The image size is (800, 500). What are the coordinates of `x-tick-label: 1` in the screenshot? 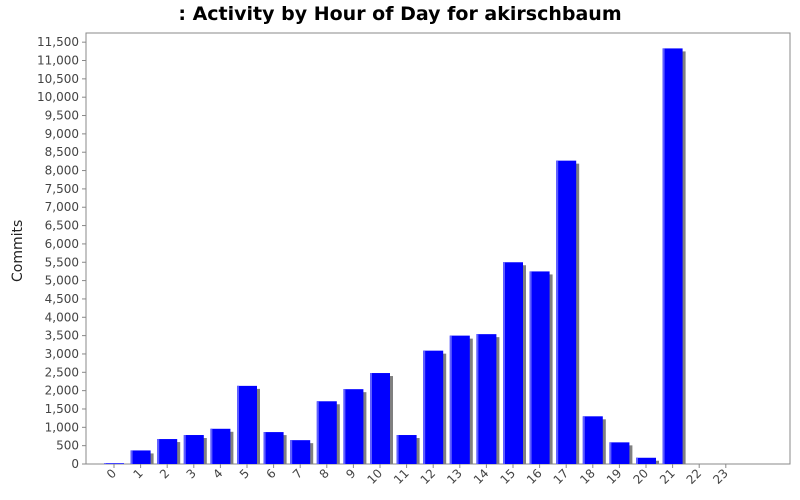 It's located at (137, 473).